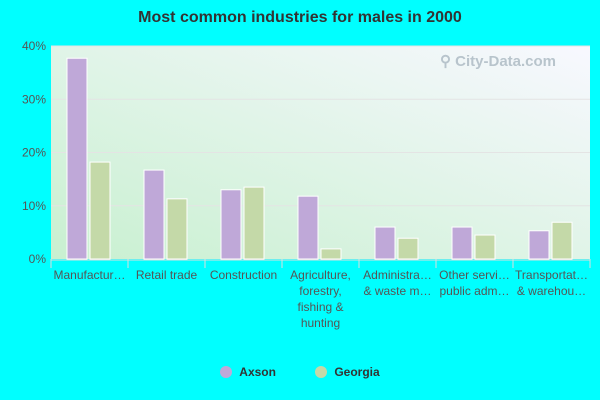 The height and width of the screenshot is (400, 600). Describe the element at coordinates (300, 373) in the screenshot. I see `legend: Axson Georgia` at that location.